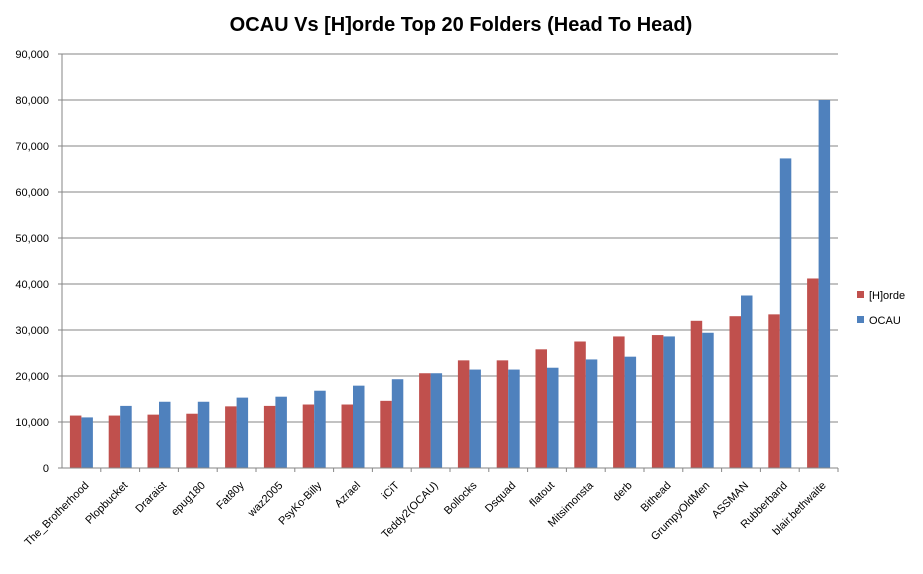 Image resolution: width=923 pixels, height=574 pixels. What do you see at coordinates (860, 319) in the screenshot?
I see `legend-swatch-ocau` at bounding box center [860, 319].